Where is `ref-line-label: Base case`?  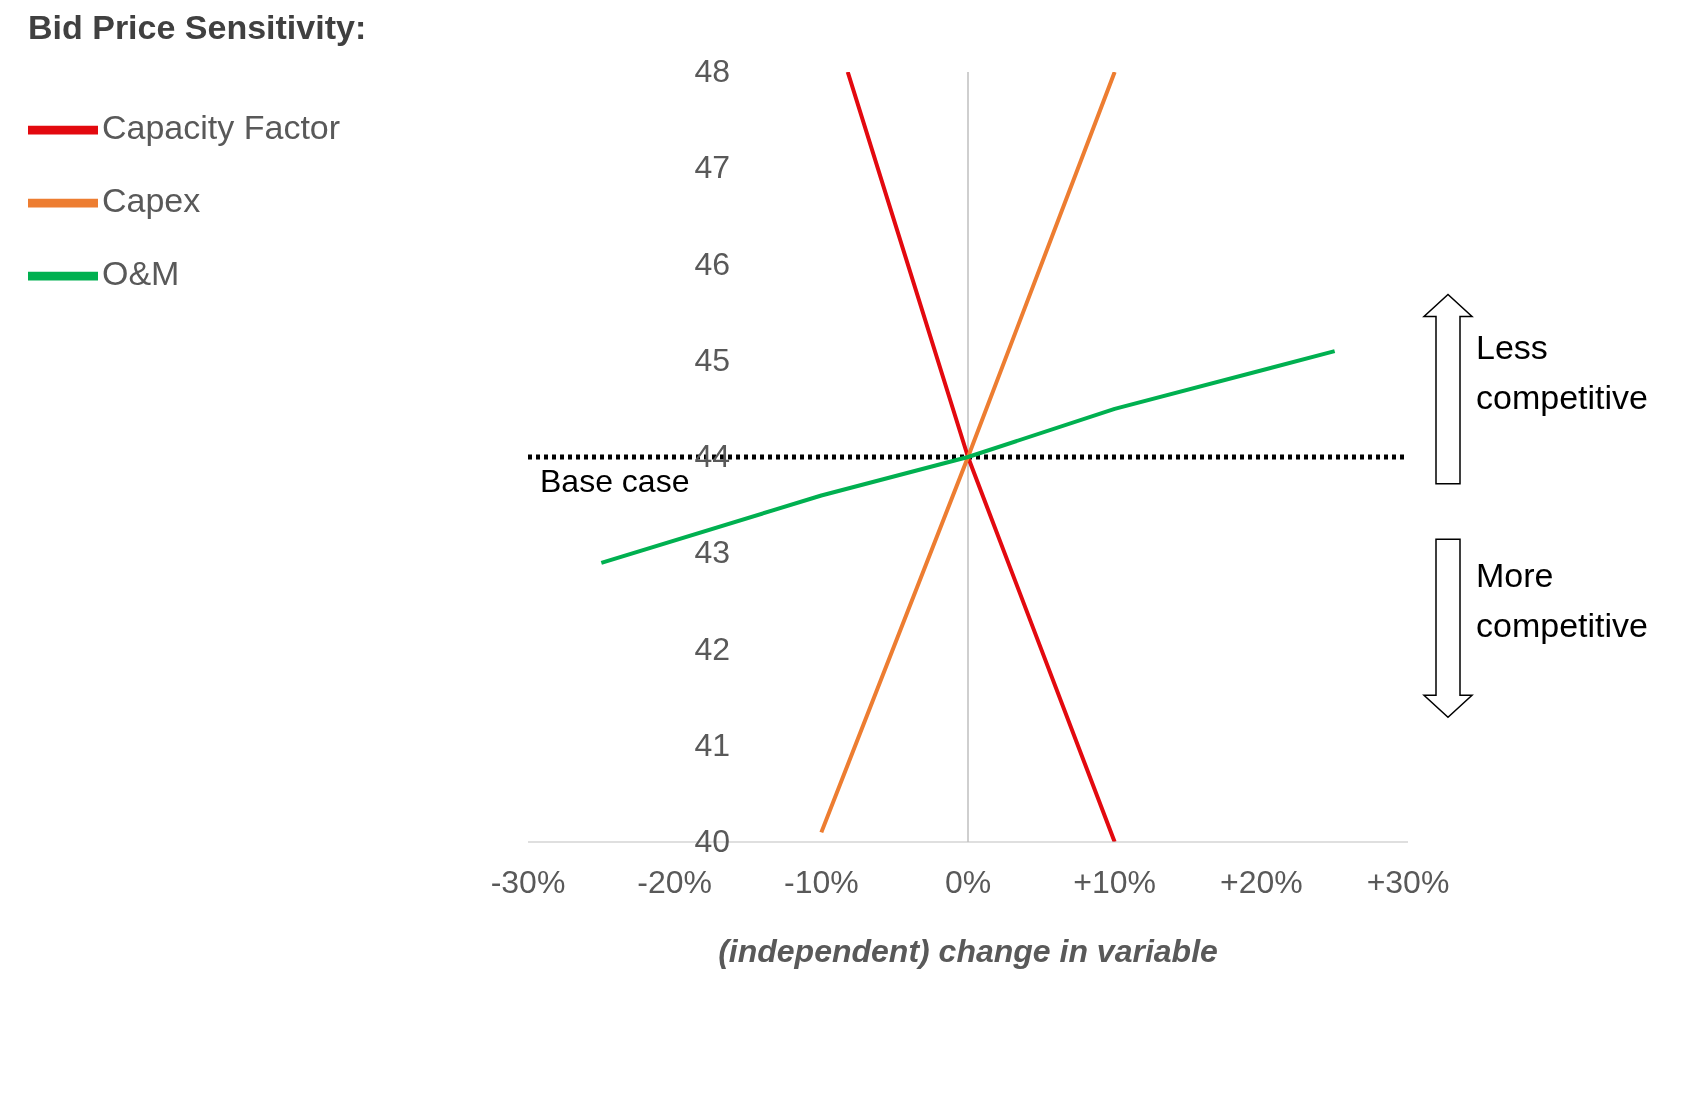 ref-line-label: Base case is located at coordinates (615, 480).